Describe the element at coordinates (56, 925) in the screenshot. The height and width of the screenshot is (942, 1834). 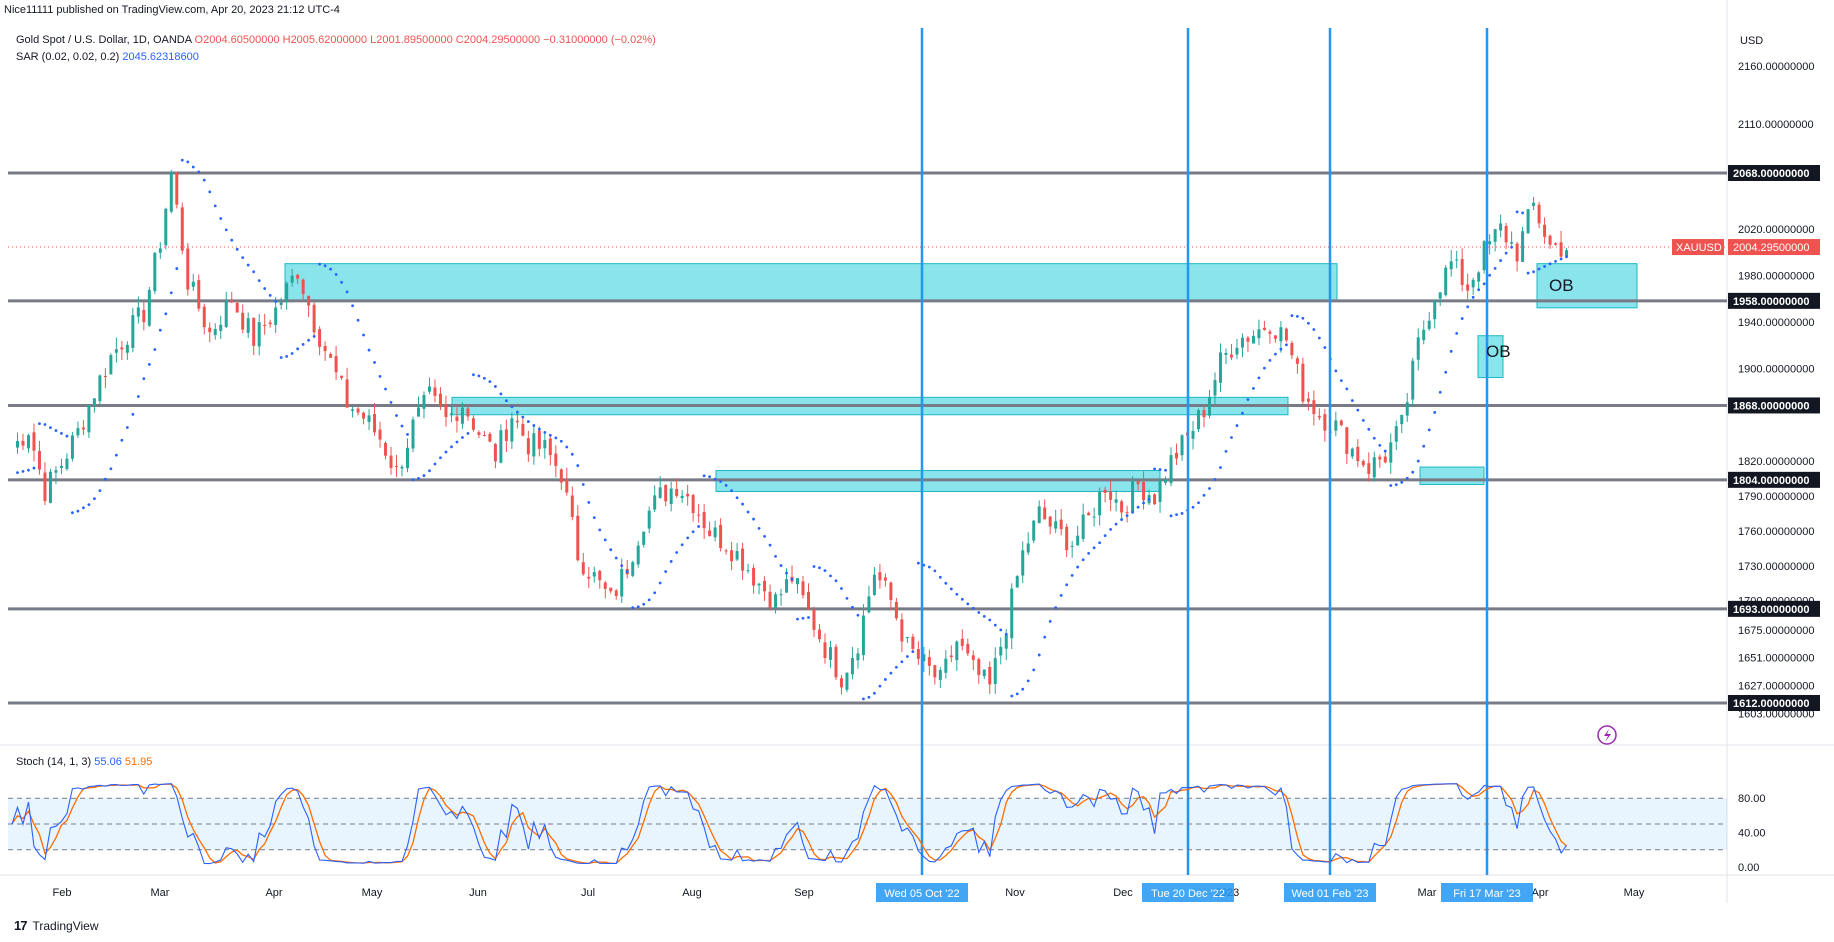
I see `footer: 17 TradingView` at that location.